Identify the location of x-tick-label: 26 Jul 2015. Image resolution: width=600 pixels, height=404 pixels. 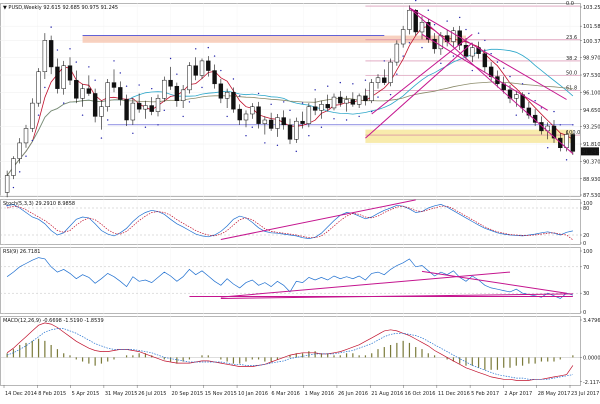
(152, 394).